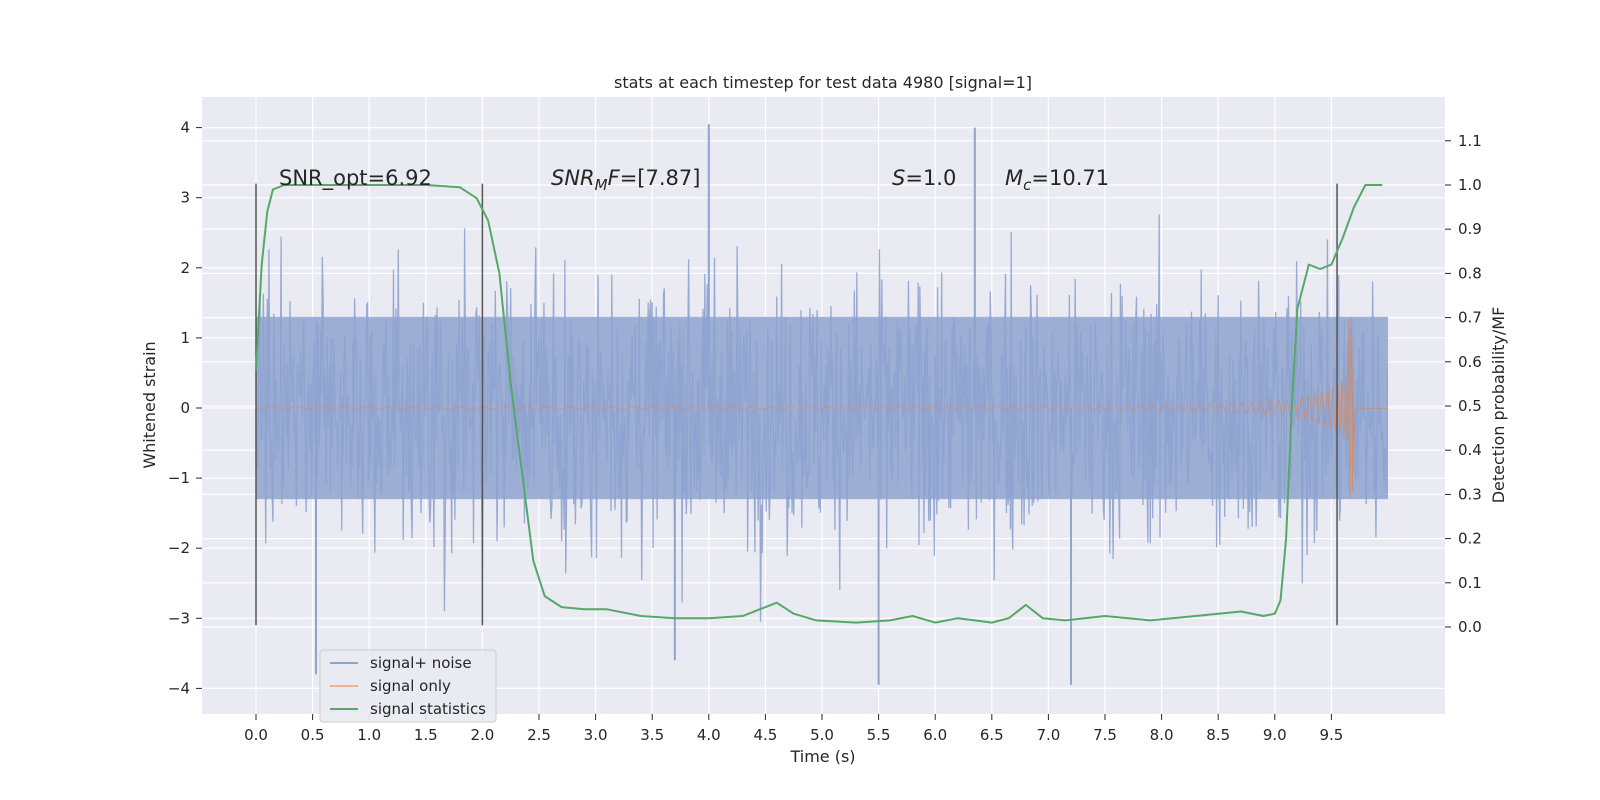 The image size is (1600, 800). What do you see at coordinates (1162, 735) in the screenshot?
I see `x-tick-label: 8.0` at bounding box center [1162, 735].